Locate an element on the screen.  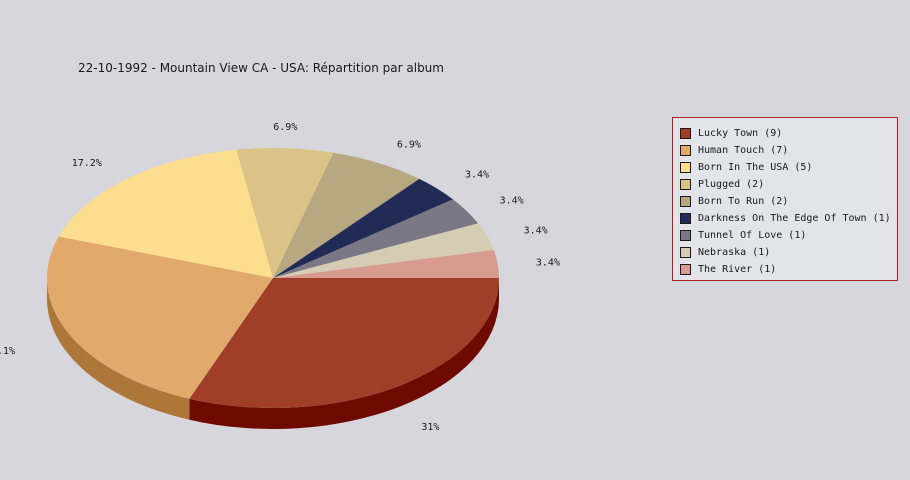
legend-item-born-to-run: Born To Run (2) is located at coordinates (788, 201).